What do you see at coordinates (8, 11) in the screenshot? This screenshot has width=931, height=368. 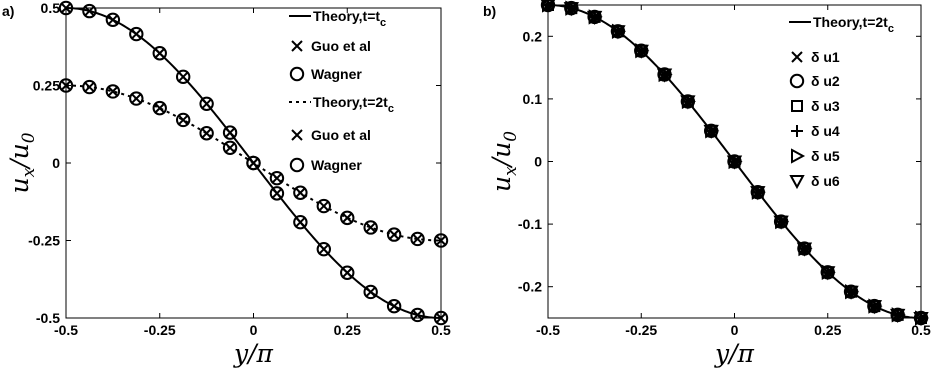 I see `panel-label: a)` at bounding box center [8, 11].